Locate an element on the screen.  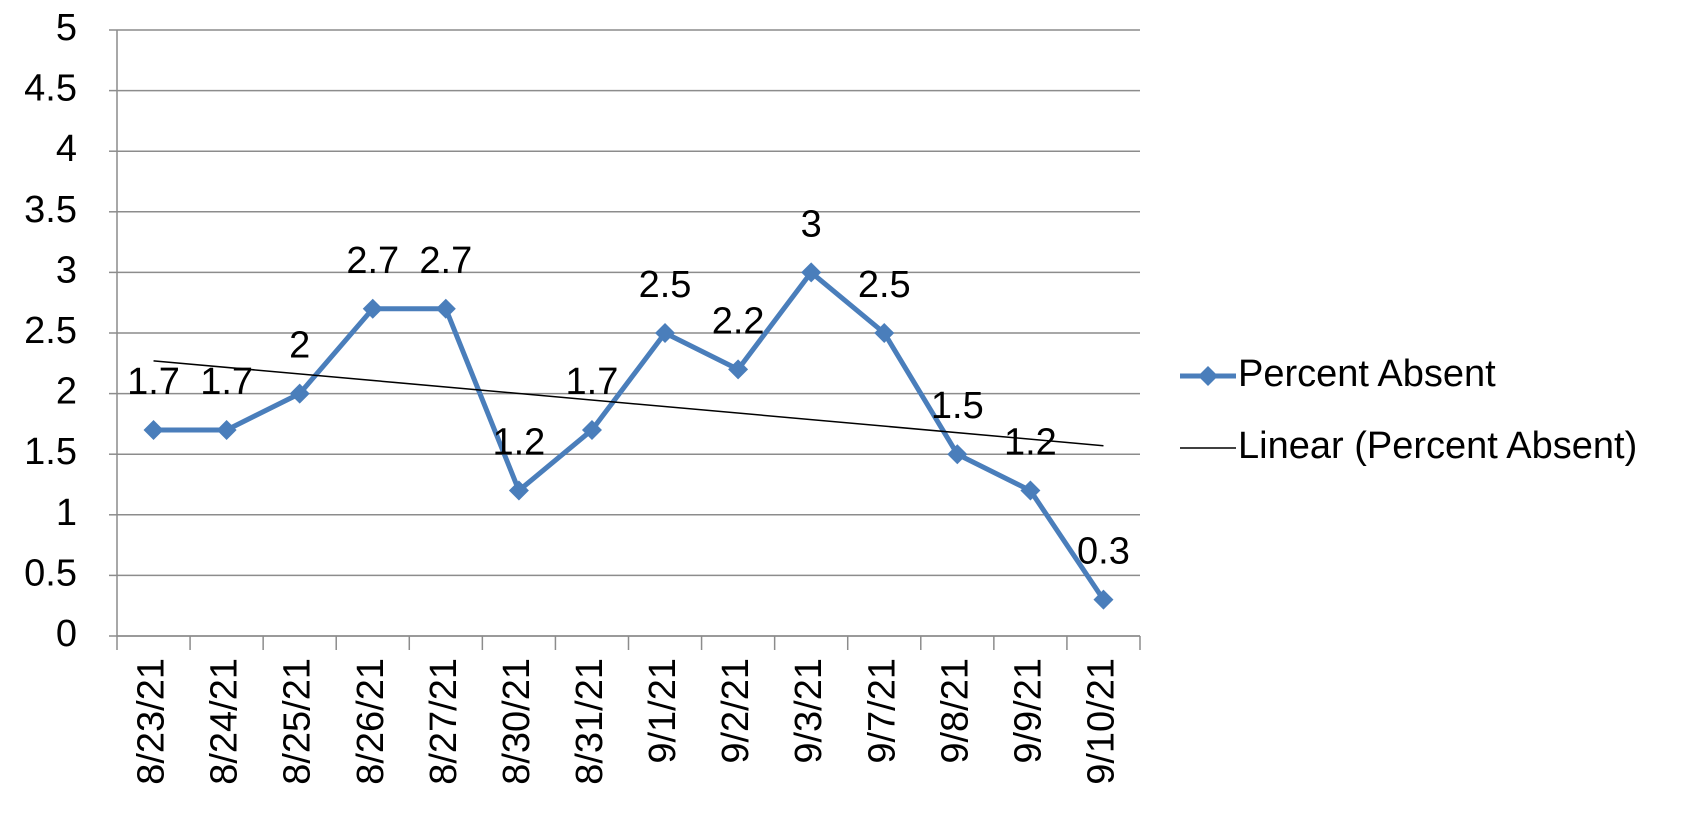
x-tick-label: 8/27/21 is located at coordinates (444, 721).